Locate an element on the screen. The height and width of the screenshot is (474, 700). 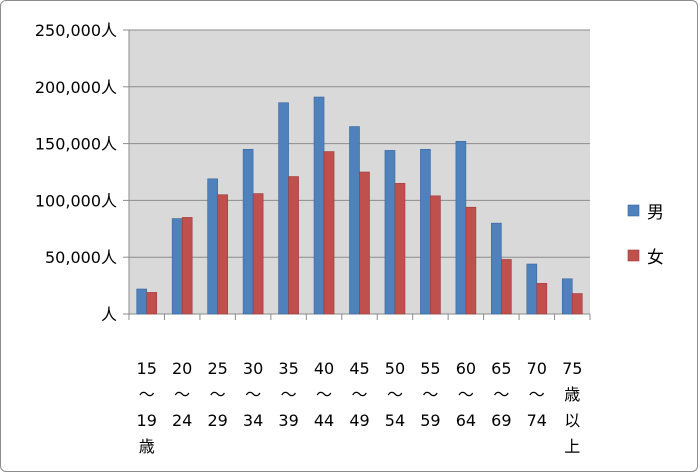
x-tick-label: 39 is located at coordinates (288, 420).